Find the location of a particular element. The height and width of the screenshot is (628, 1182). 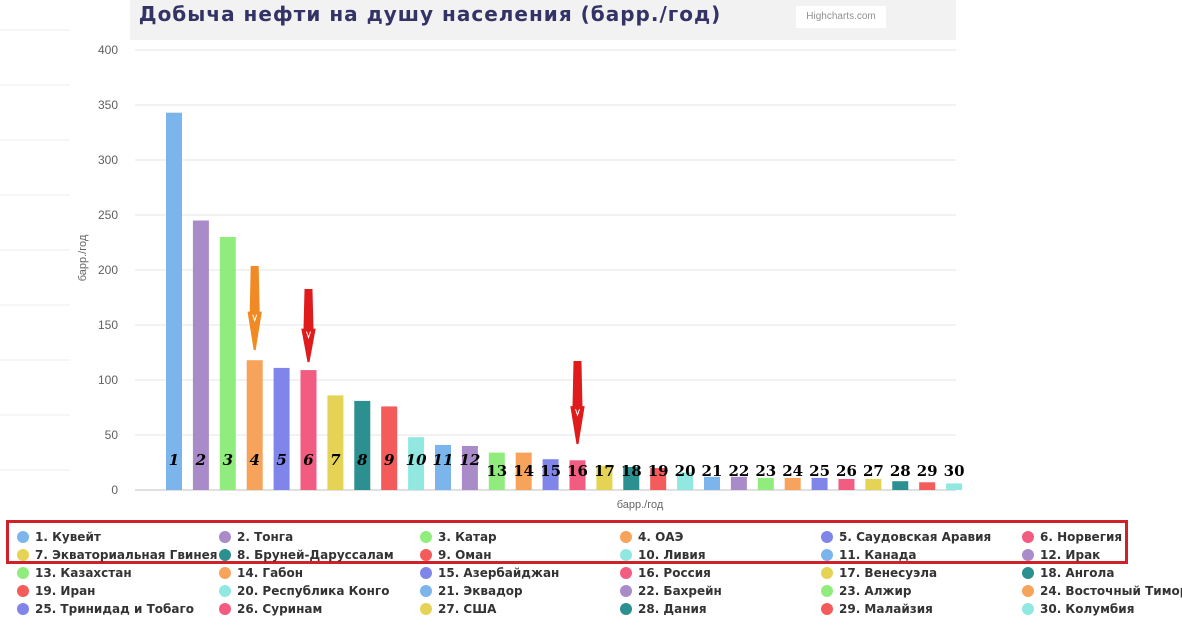

legend-item: 14. Габон is located at coordinates (261, 574).